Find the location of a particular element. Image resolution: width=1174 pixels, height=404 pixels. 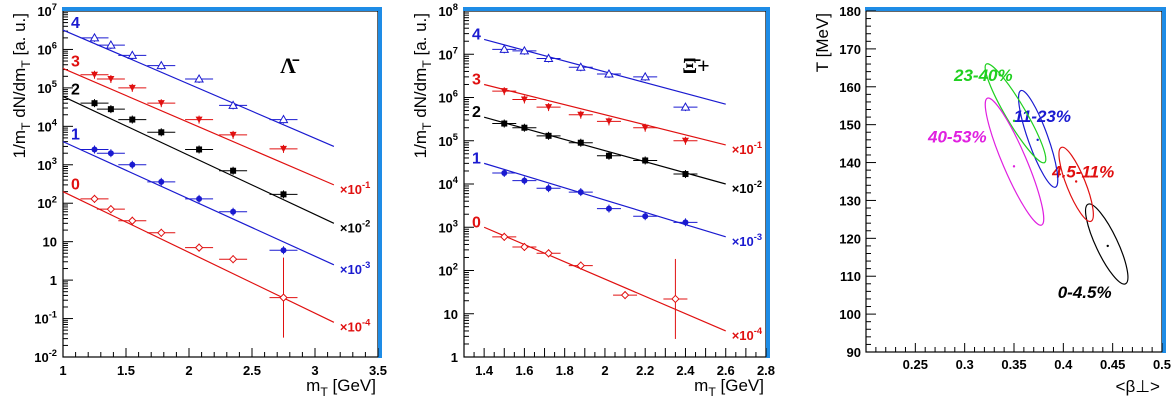

series-0: 0 ×10⁻⁴ is located at coordinates (216, 257).